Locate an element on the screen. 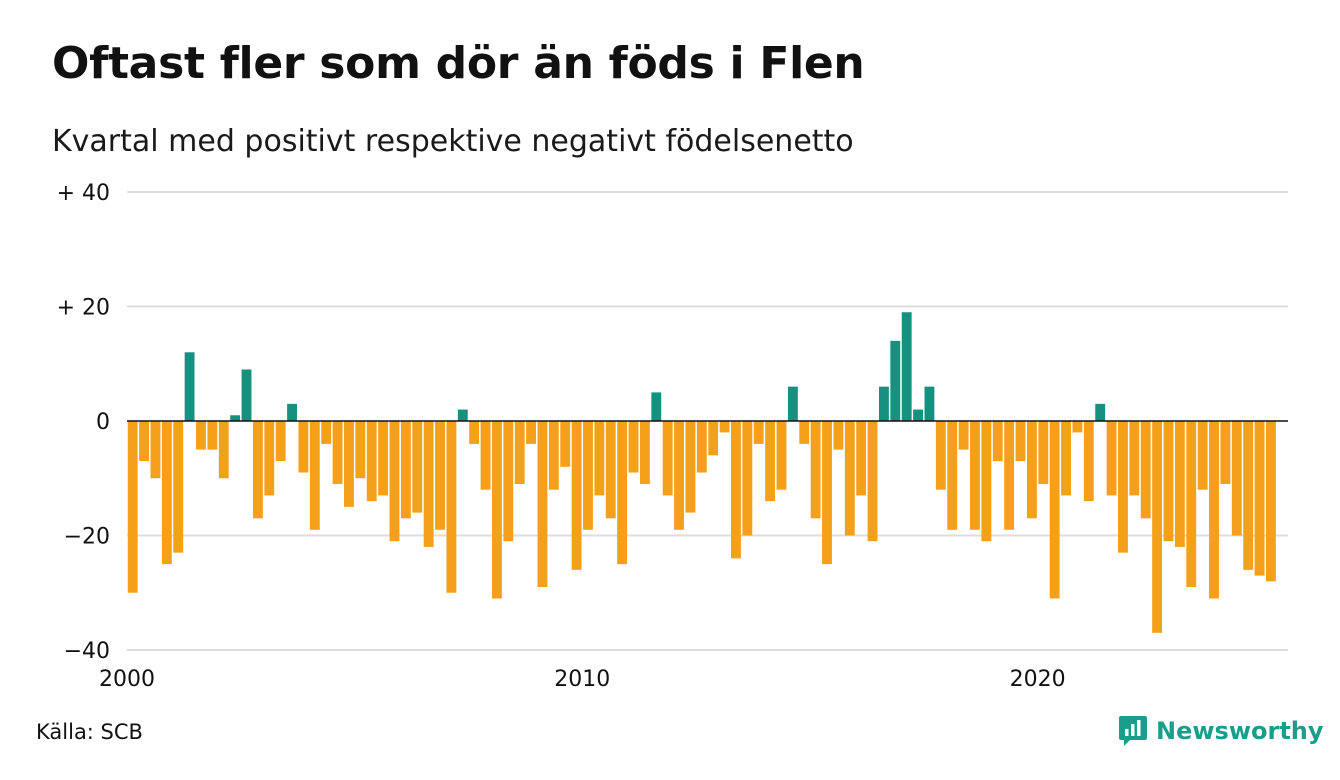 The height and width of the screenshot is (780, 1340). bar: 2019 Q4: -17 is located at coordinates (1031, 470).